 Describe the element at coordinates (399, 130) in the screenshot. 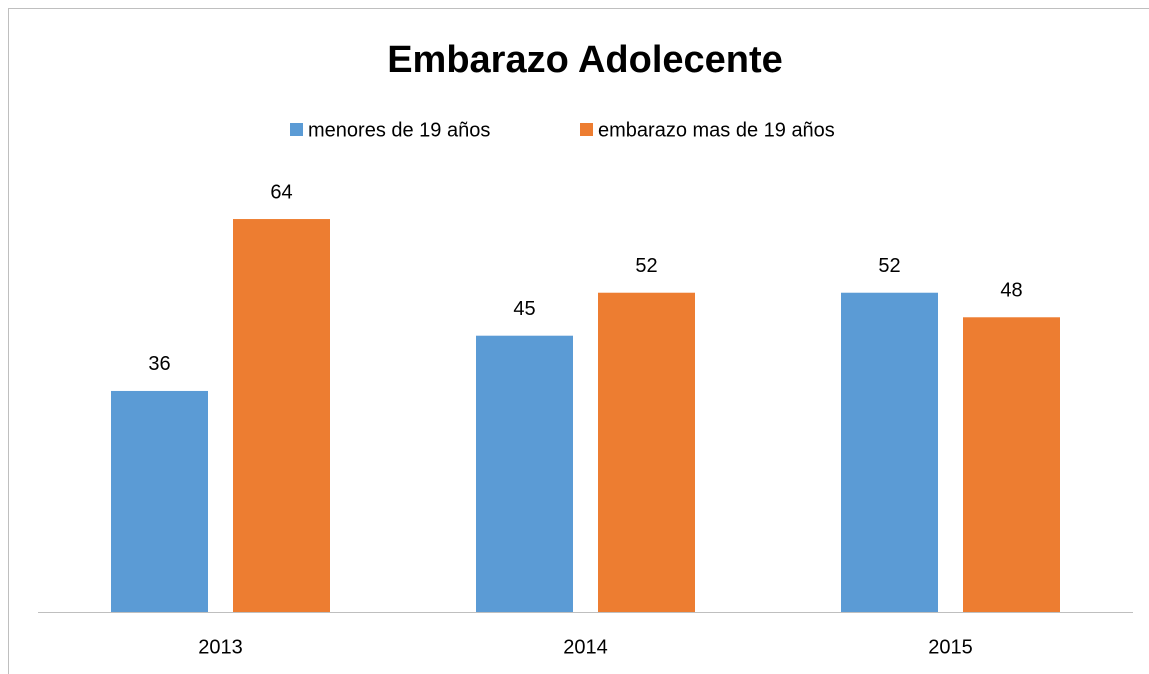

I see `legend-label: menores de 19 años` at that location.